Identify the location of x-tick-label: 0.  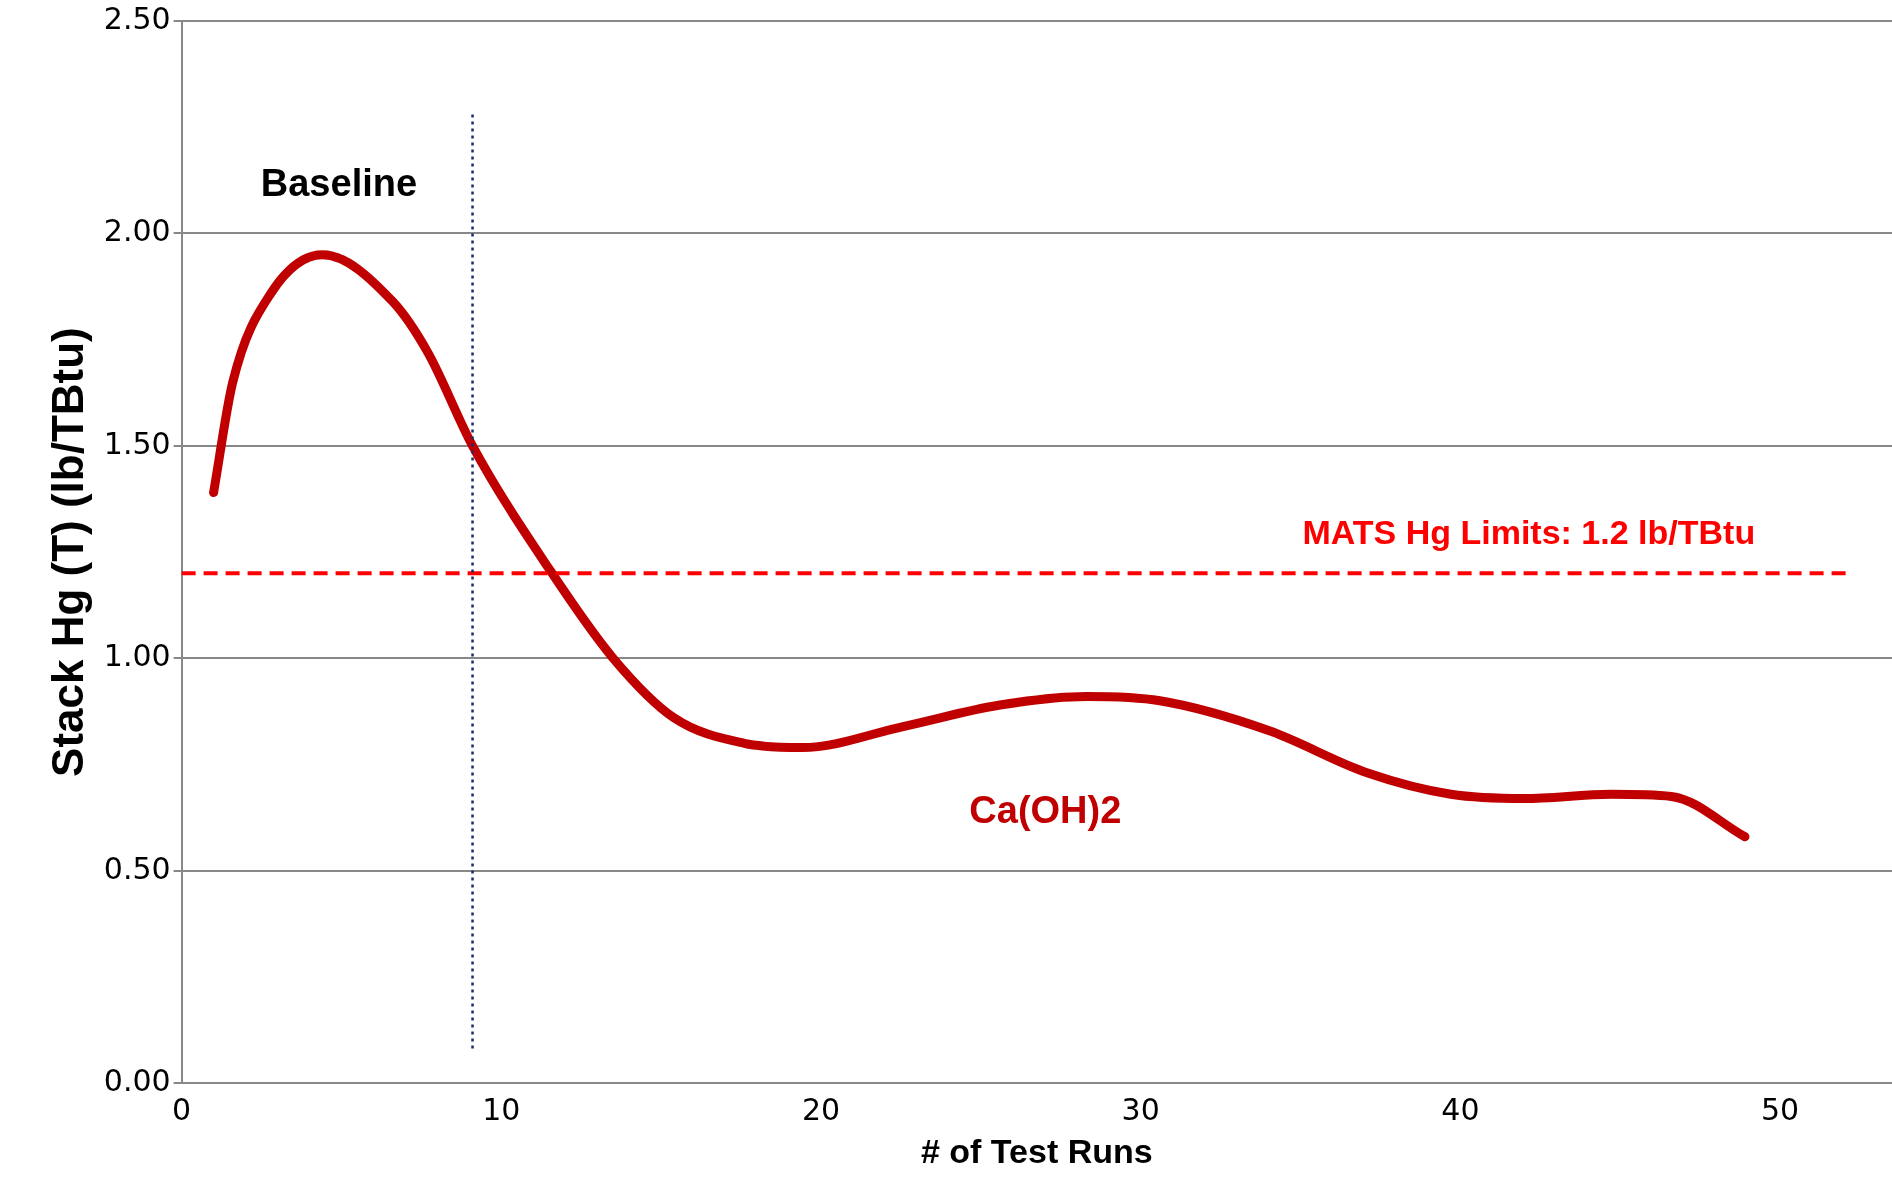
(182, 1109).